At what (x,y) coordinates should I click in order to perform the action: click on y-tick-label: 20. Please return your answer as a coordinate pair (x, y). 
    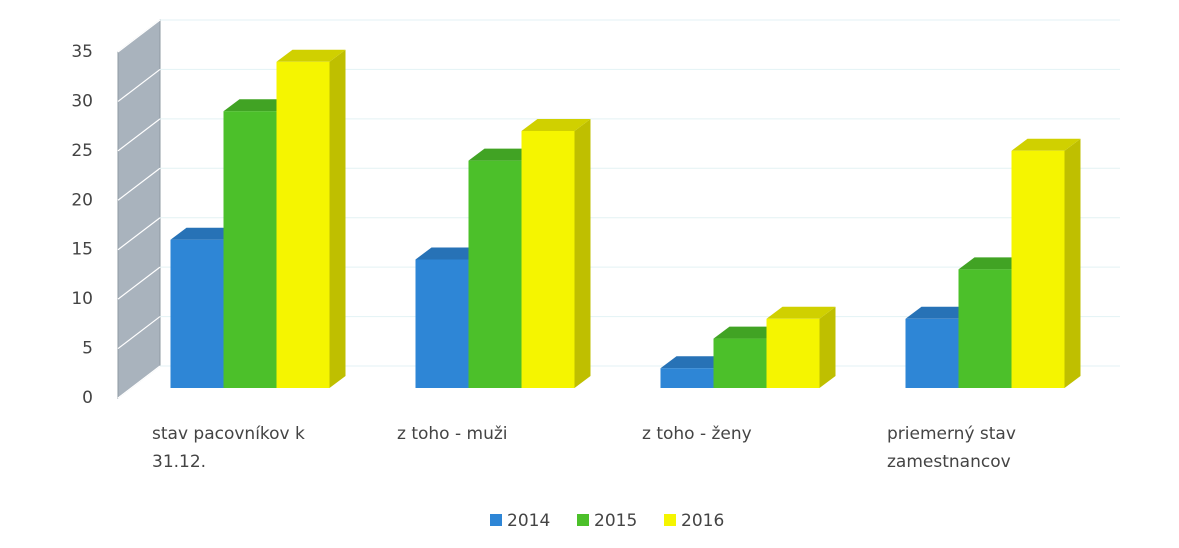
    Looking at the image, I should click on (82, 200).